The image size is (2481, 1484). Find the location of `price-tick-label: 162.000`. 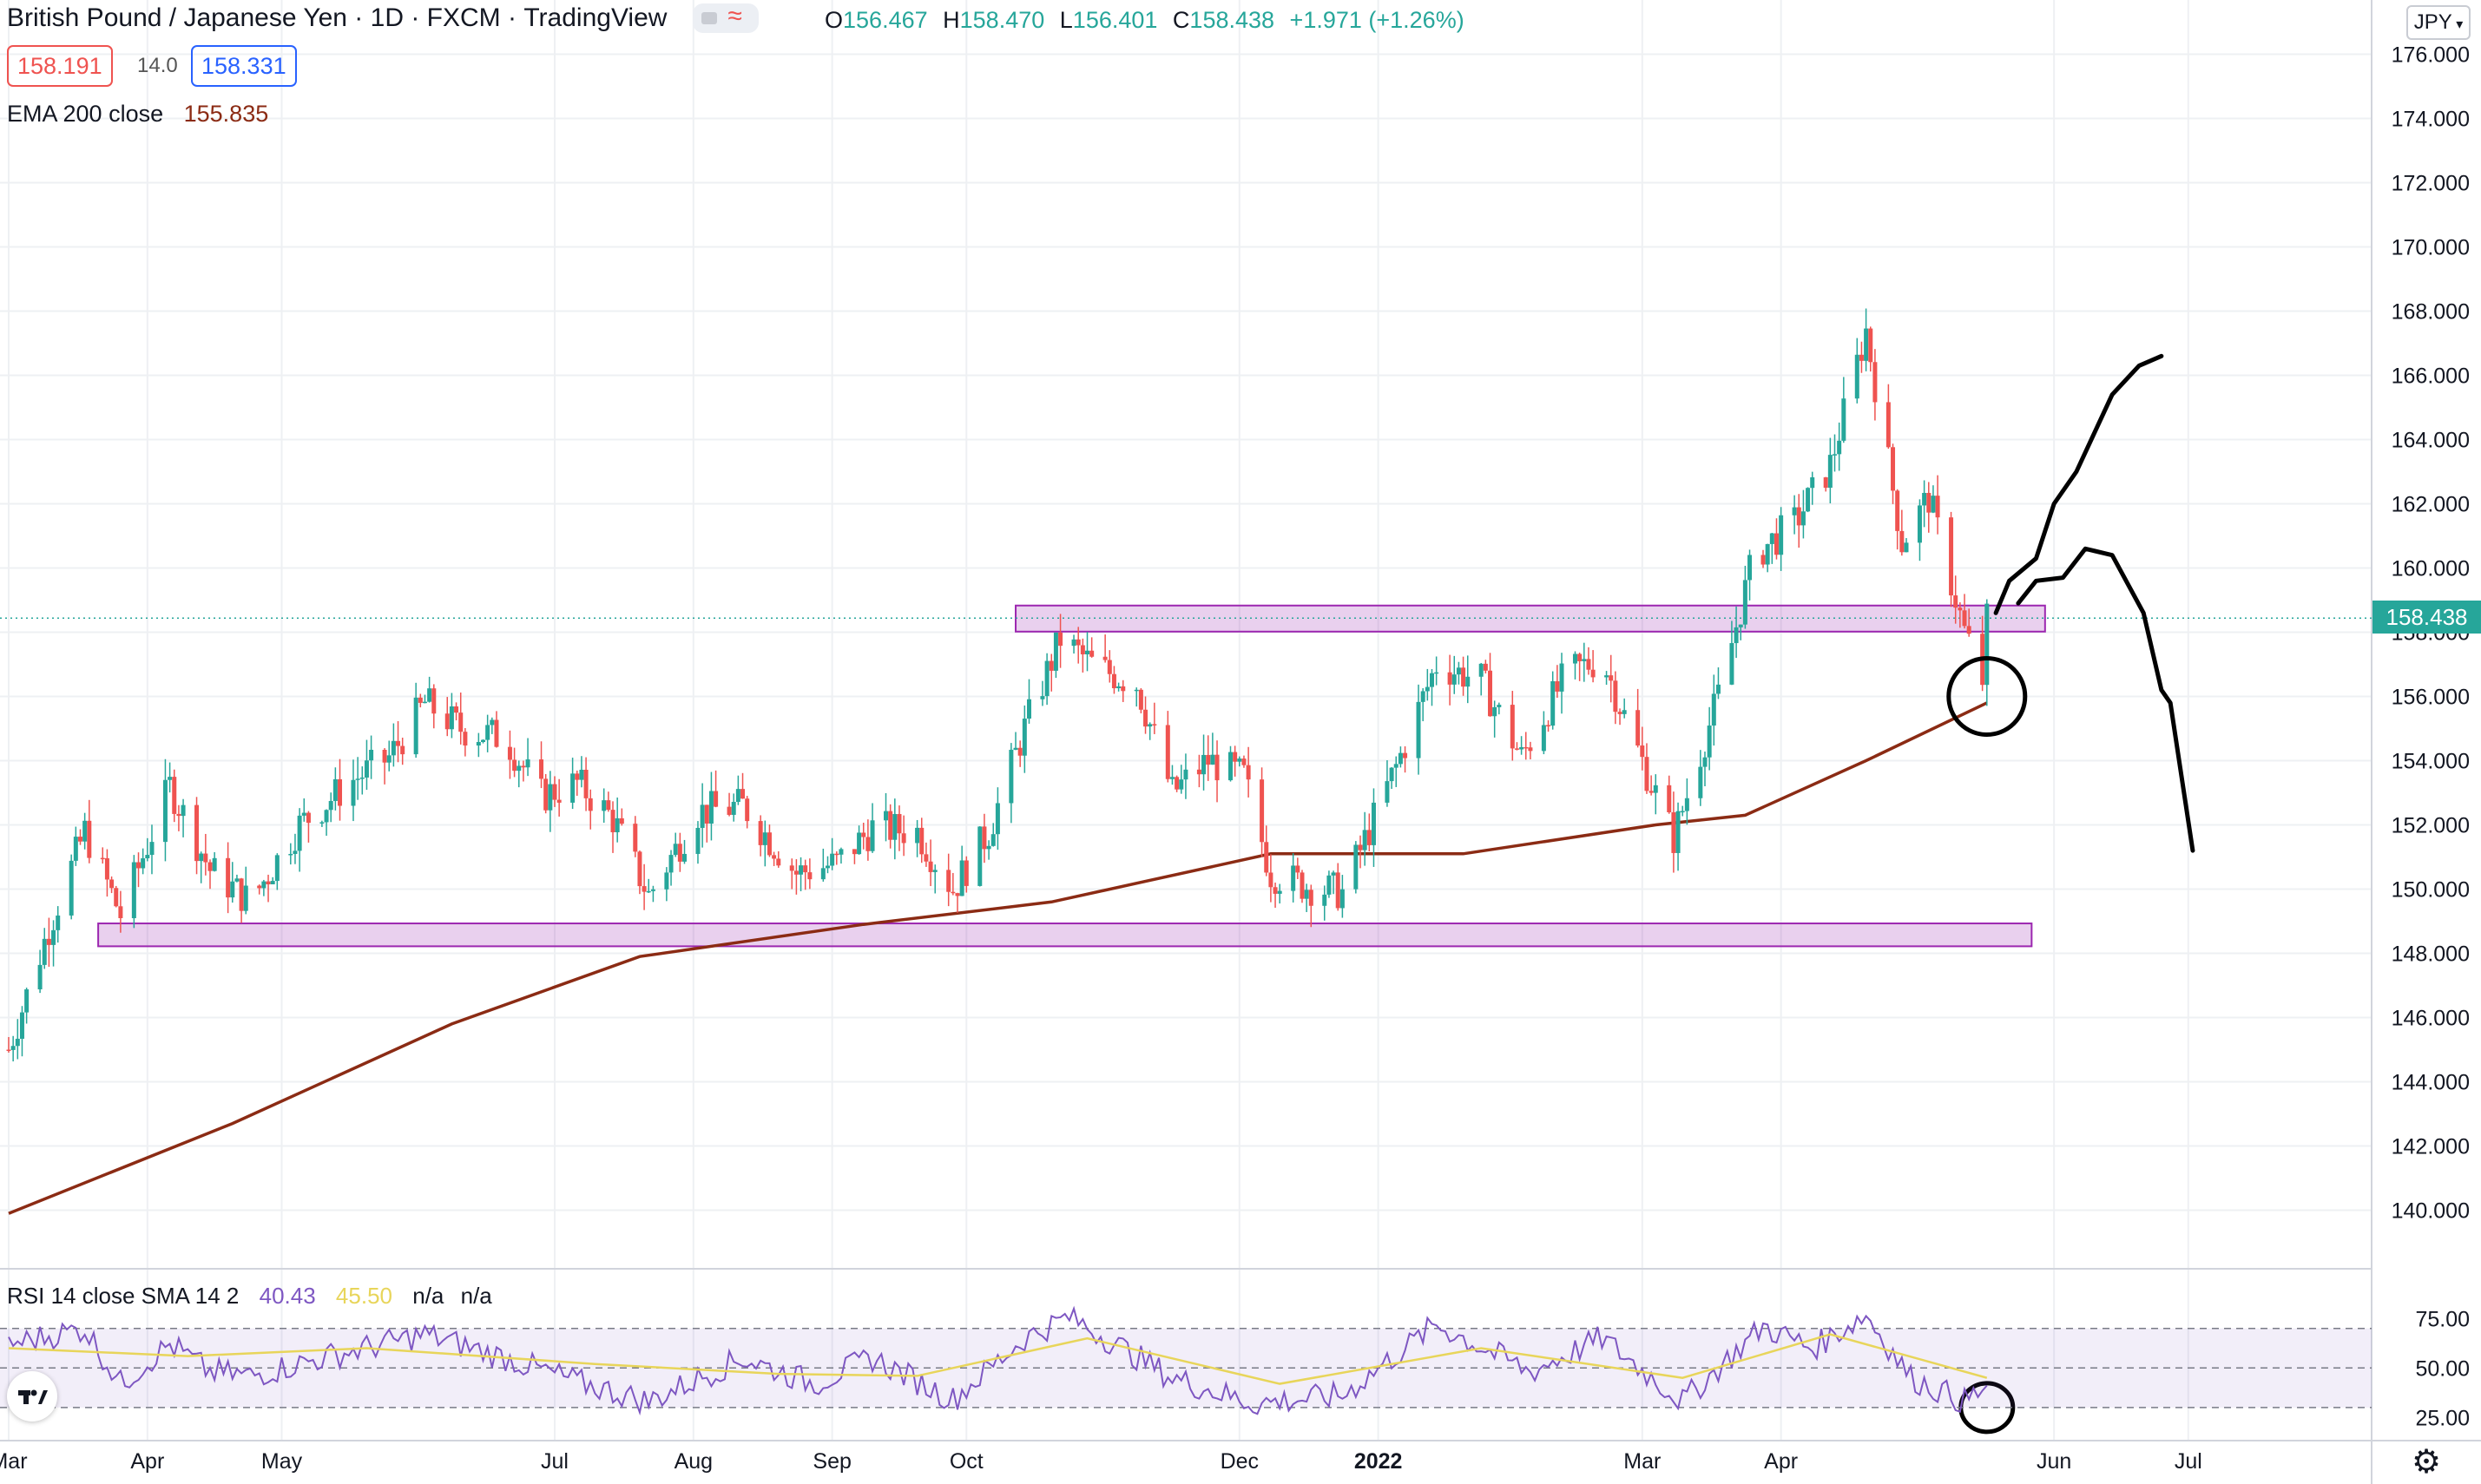

price-tick-label: 162.000 is located at coordinates (2431, 505).